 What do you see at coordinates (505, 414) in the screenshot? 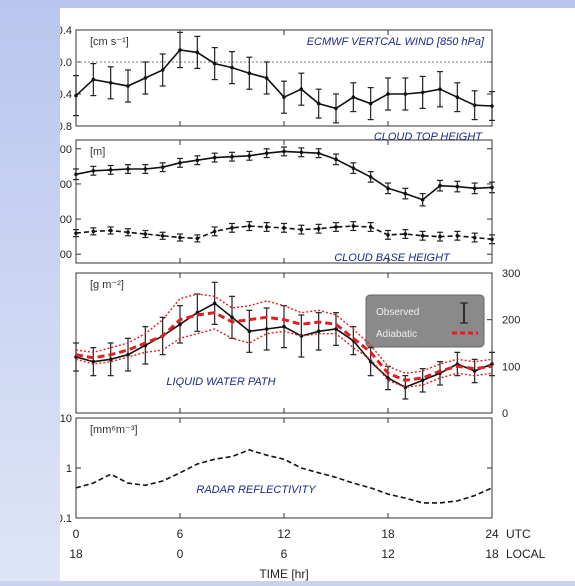
I see `y-tick-label: 0` at bounding box center [505, 414].